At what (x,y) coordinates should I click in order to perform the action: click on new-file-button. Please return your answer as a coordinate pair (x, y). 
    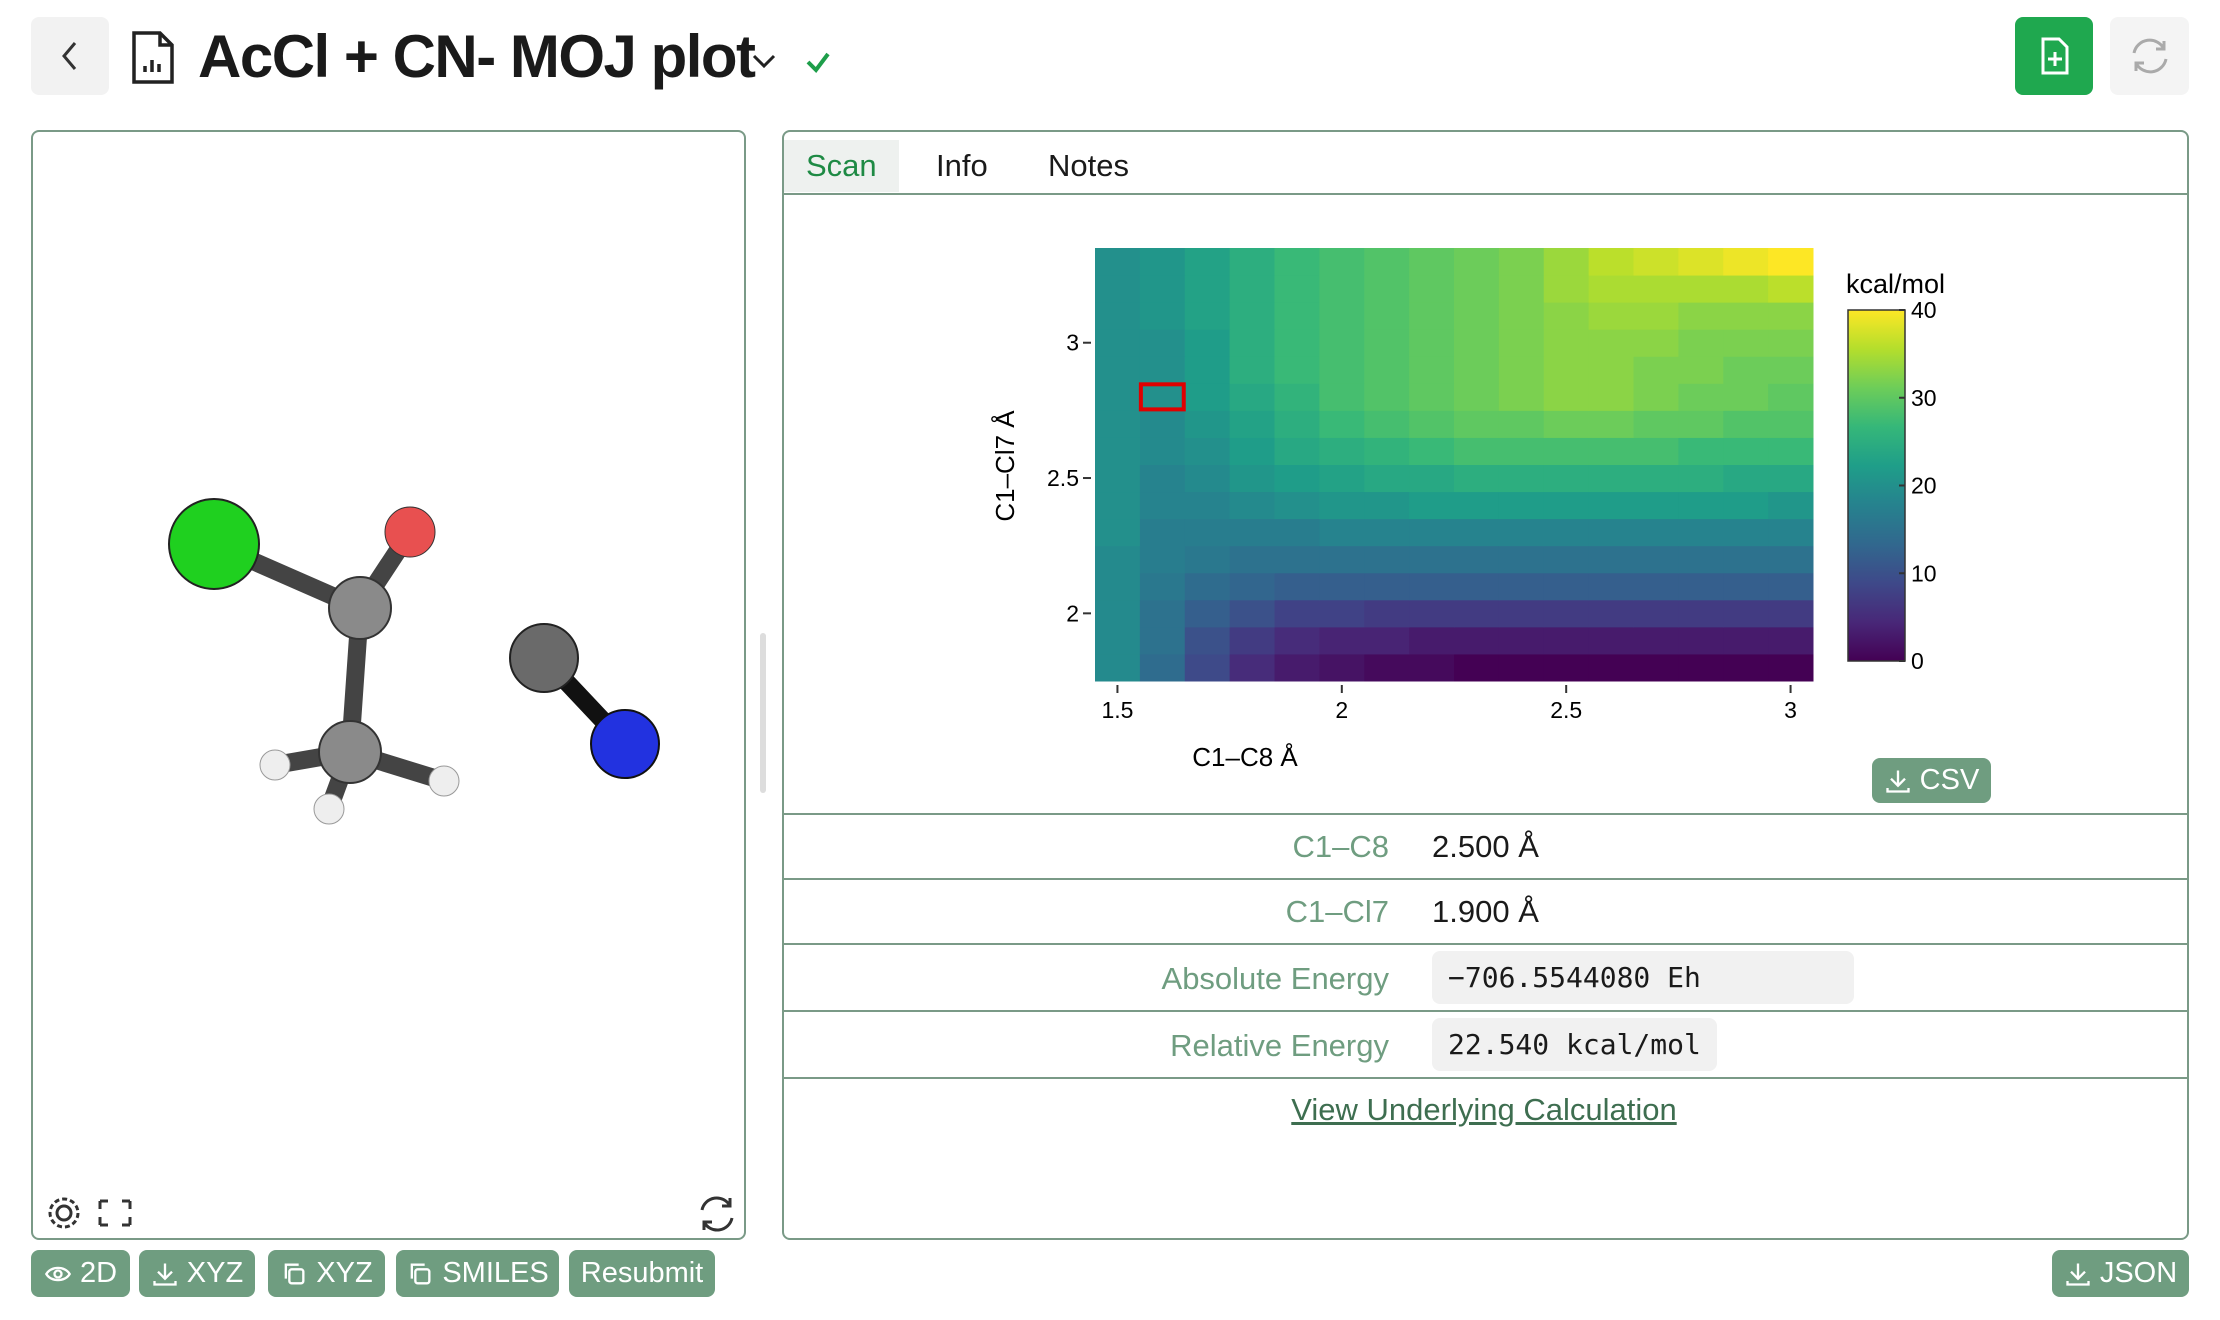
    Looking at the image, I should click on (2054, 56).